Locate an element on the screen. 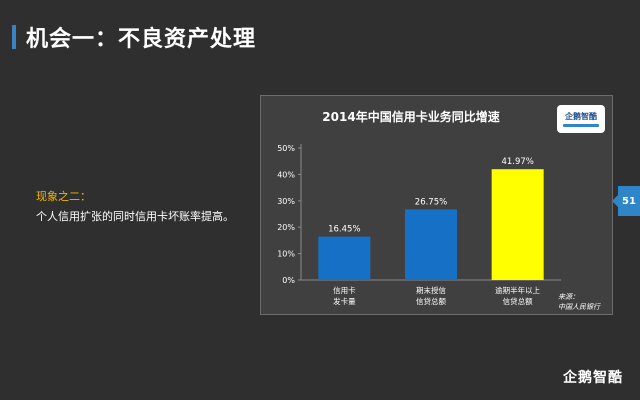 This screenshot has width=640, height=400. observation-label: 现象之二： is located at coordinates (63, 196).